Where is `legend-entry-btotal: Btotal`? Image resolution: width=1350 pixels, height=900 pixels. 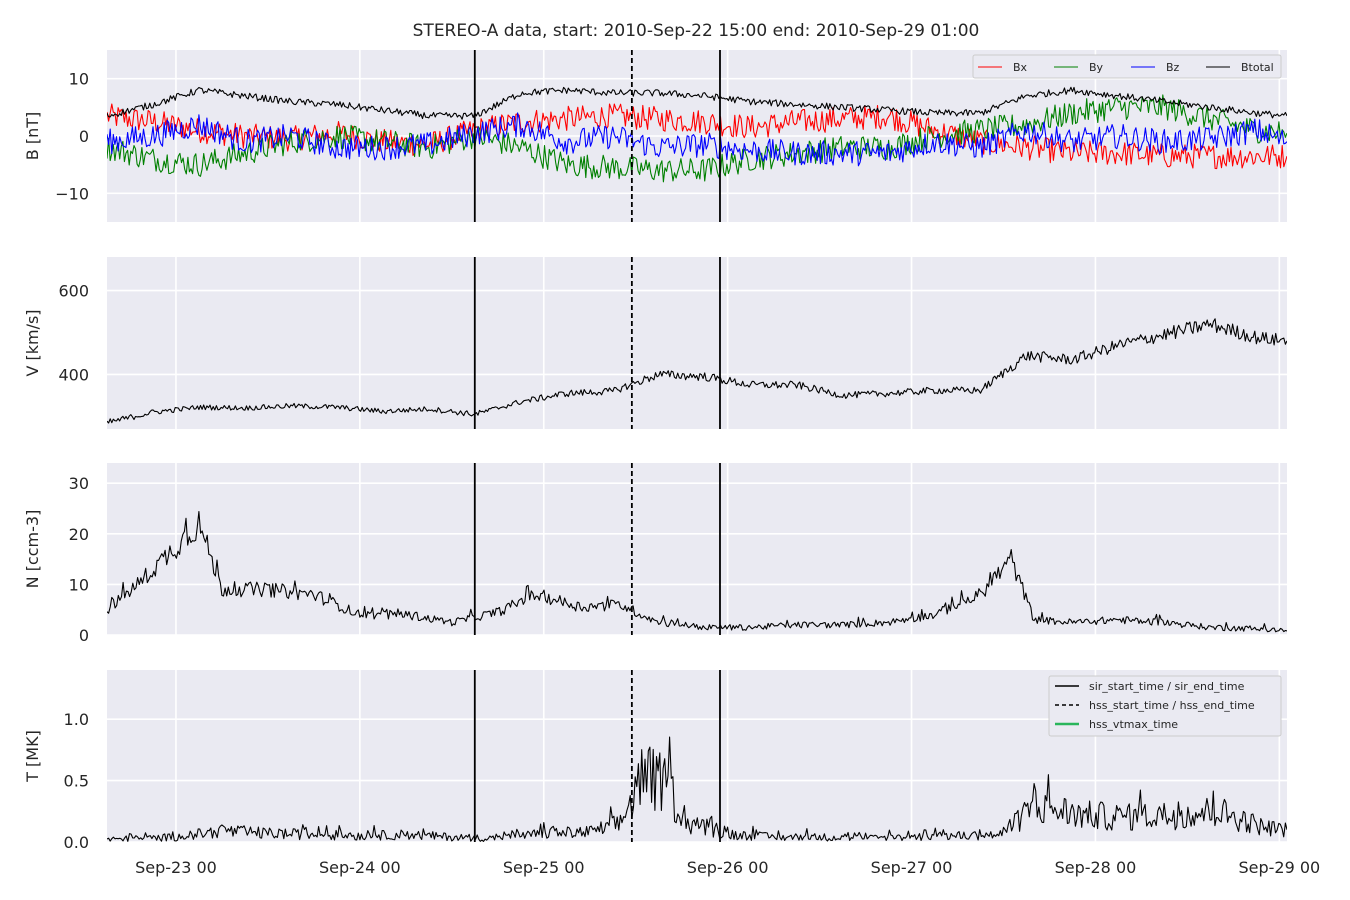
legend-entry-btotal: Btotal is located at coordinates (1257, 67).